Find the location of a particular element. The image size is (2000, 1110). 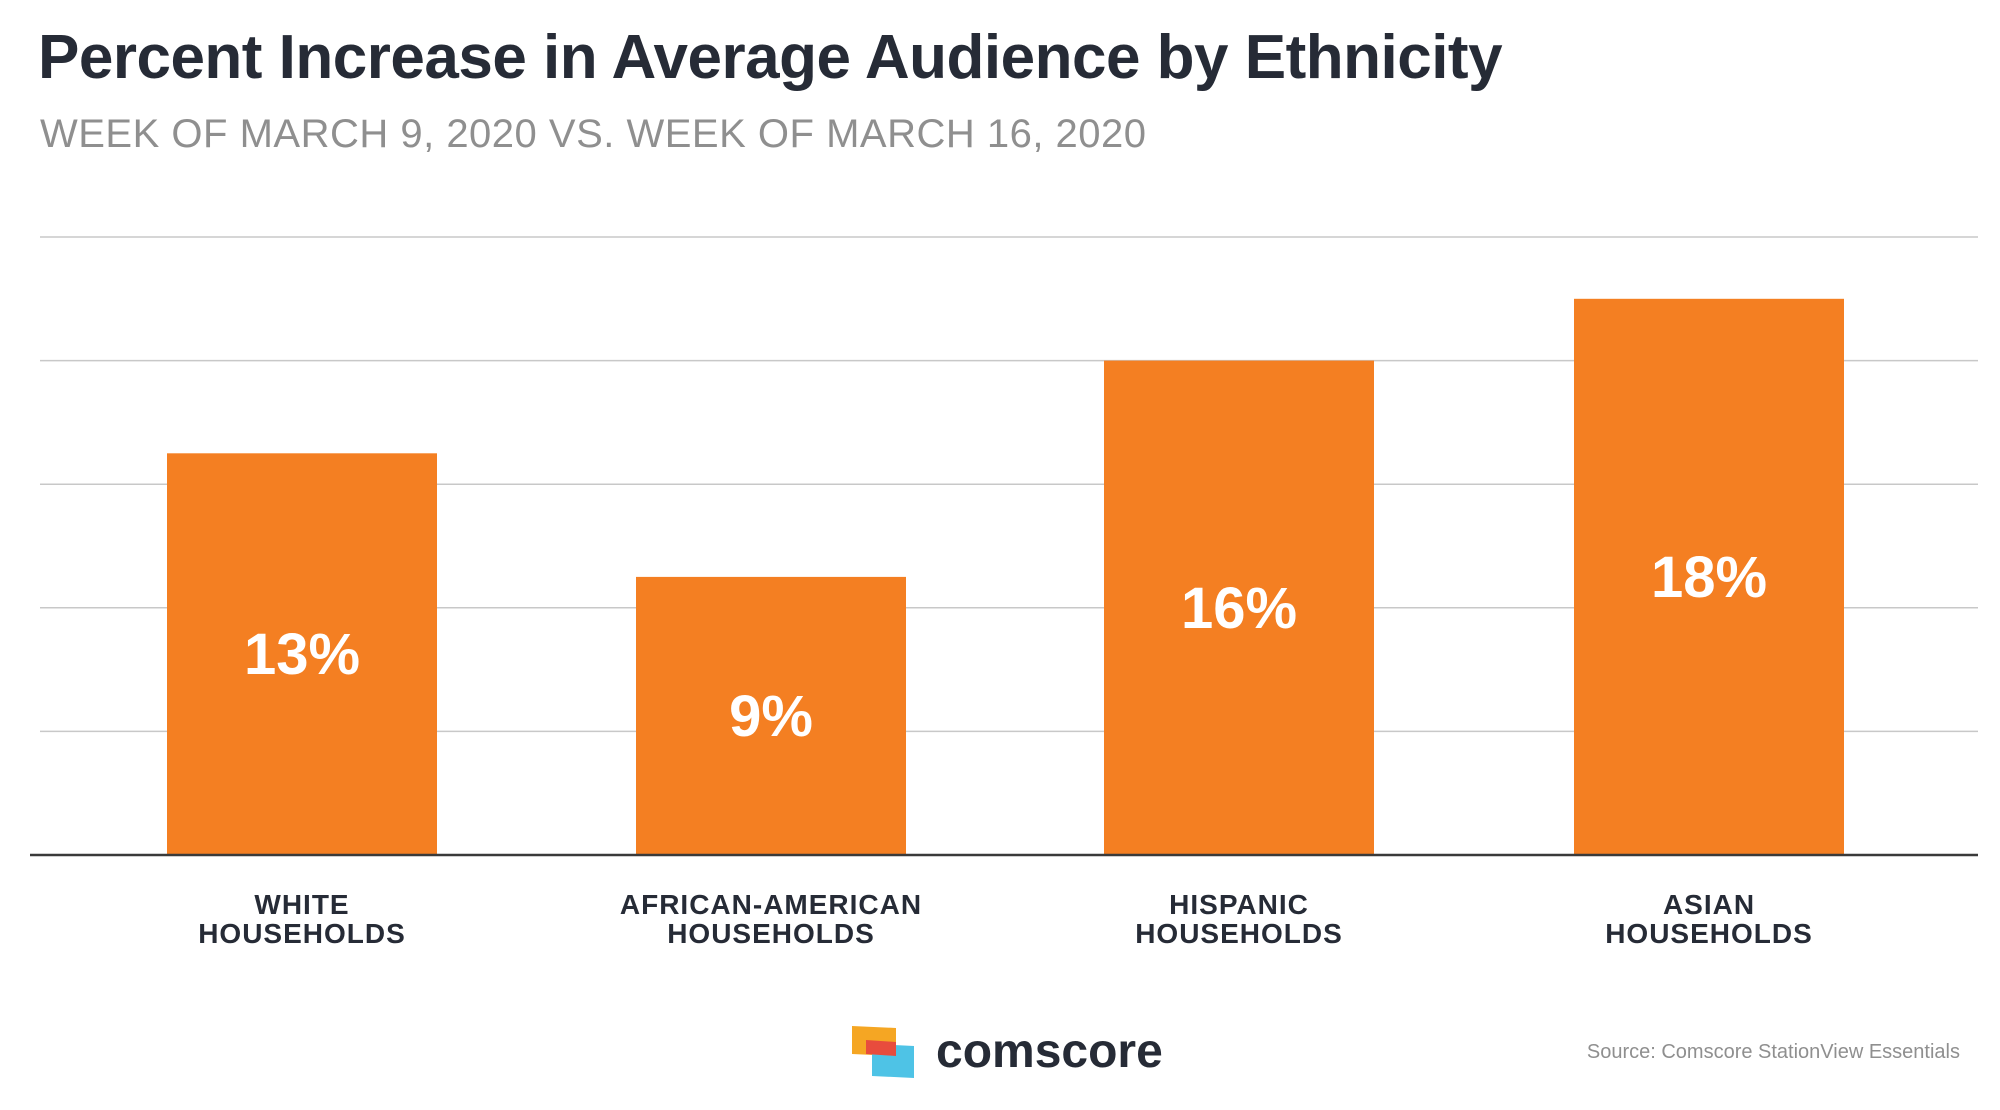

bar-value-label: 9% is located at coordinates (771, 716).